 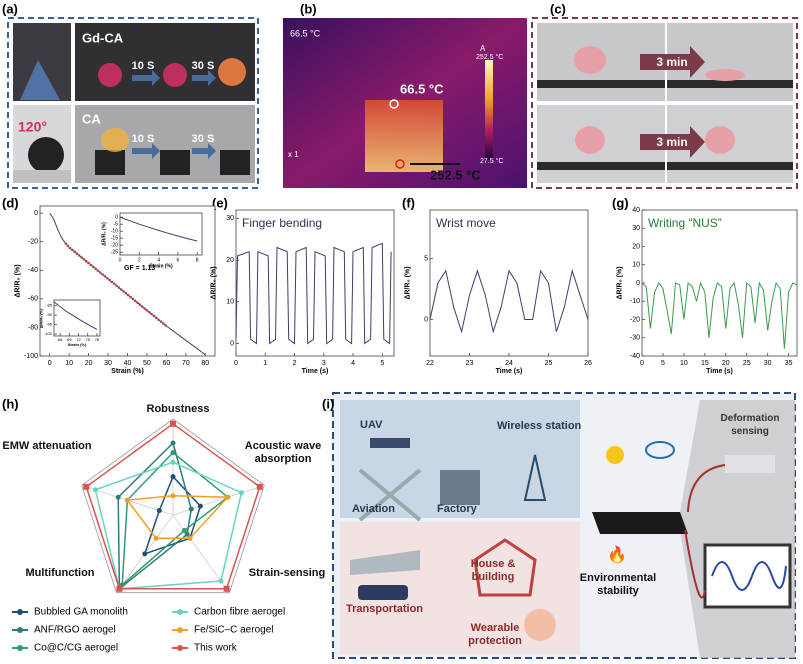 What do you see at coordinates (47, 446) in the screenshot?
I see `radar-axis-label: EMW attenuation` at bounding box center [47, 446].